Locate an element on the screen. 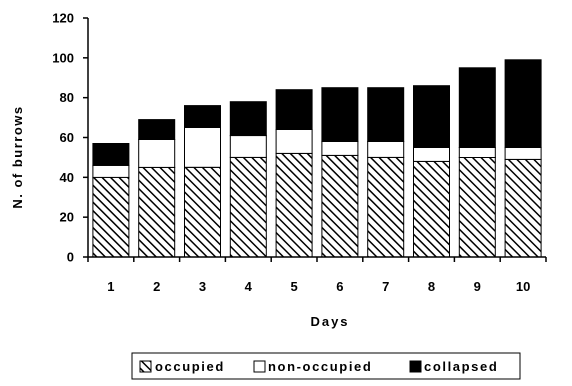 This screenshot has height=386, width=572. y-tick-label: 100 is located at coordinates (63, 57).